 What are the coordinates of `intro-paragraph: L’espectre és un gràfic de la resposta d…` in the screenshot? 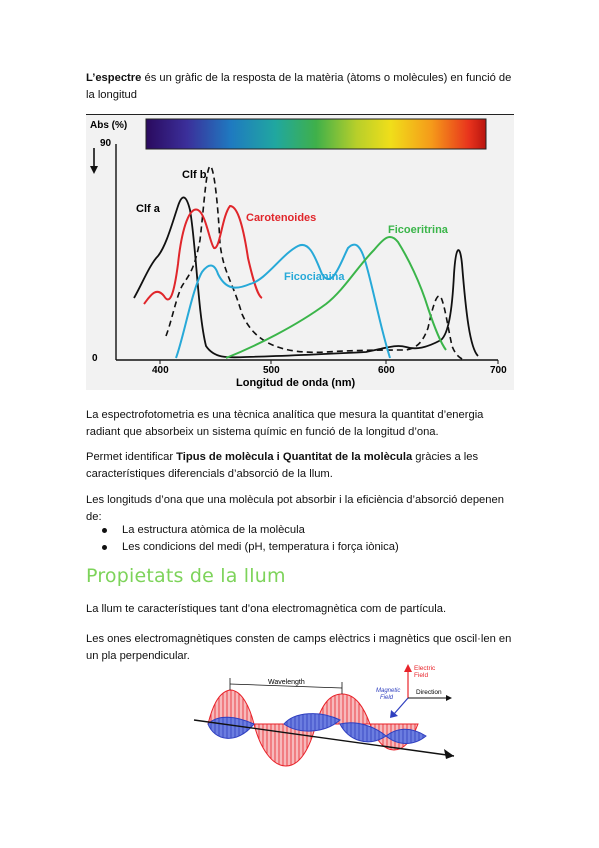 It's located at (301, 87).